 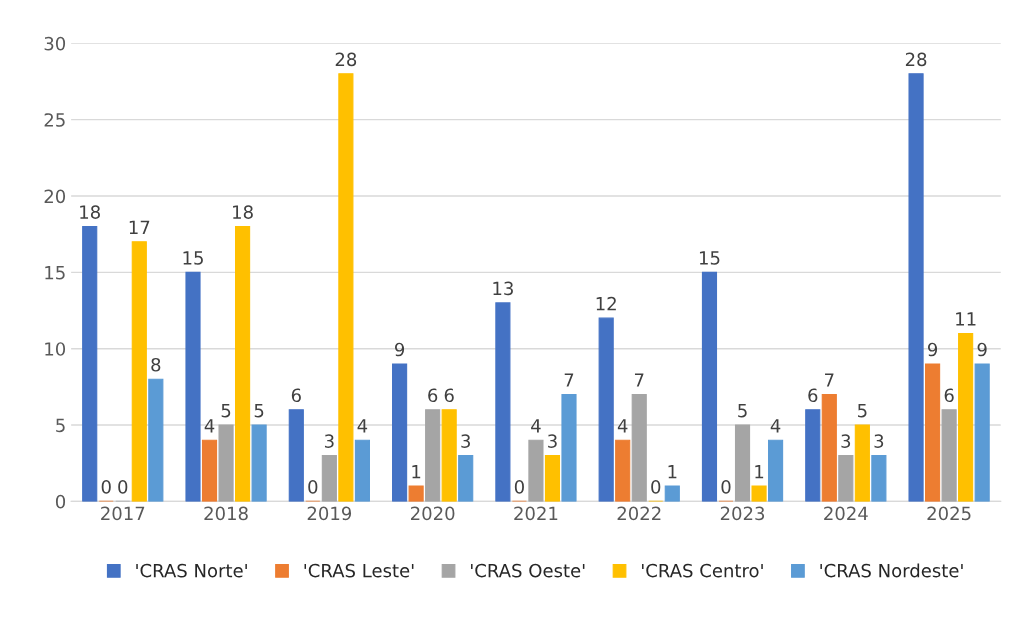 I want to click on y-tick-label: 25, so click(x=54, y=120).